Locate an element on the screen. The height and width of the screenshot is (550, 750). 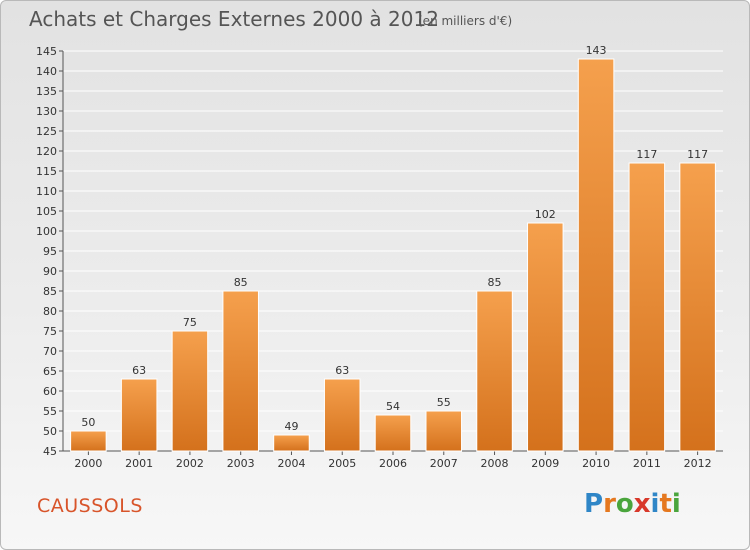
x-tick-label: 2003 is located at coordinates (241, 463).